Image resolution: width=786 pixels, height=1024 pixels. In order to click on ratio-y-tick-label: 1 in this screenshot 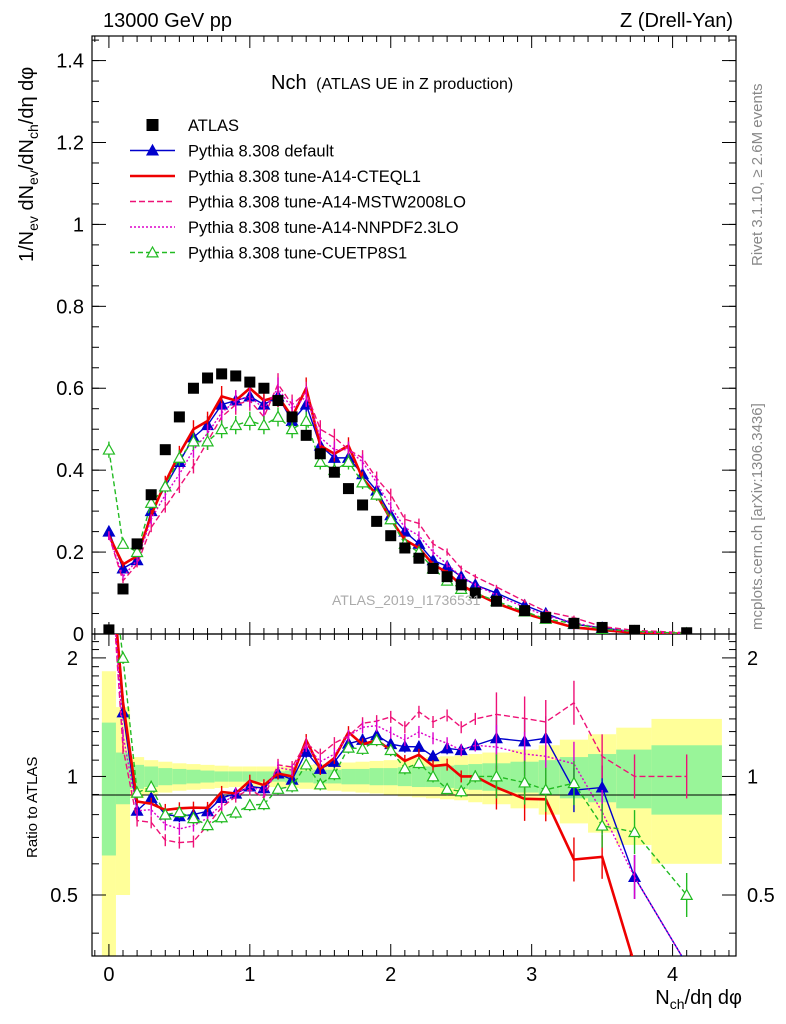, I will do `click(72, 777)`.